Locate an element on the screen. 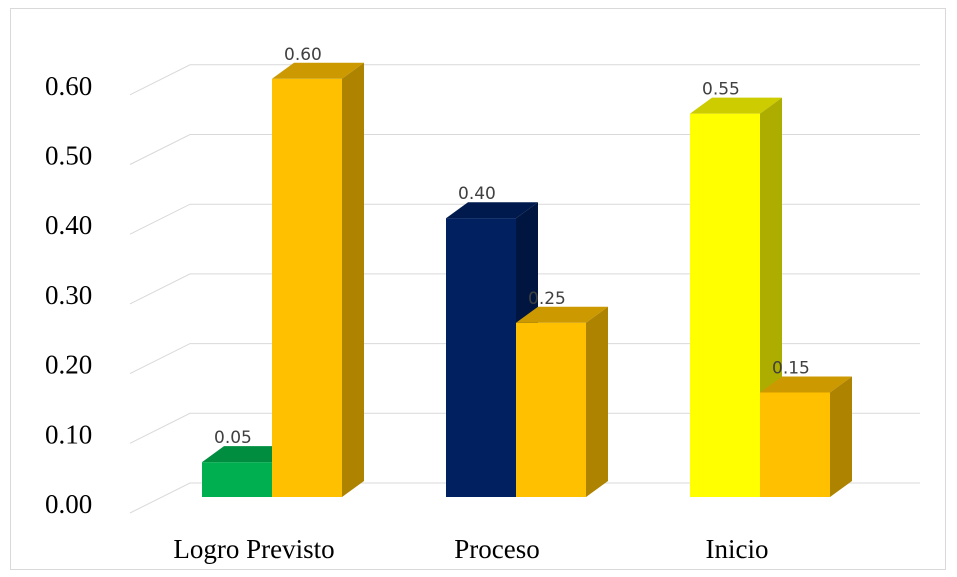 The image size is (957, 577). y-tick-label: 0.00 is located at coordinates (68, 504).